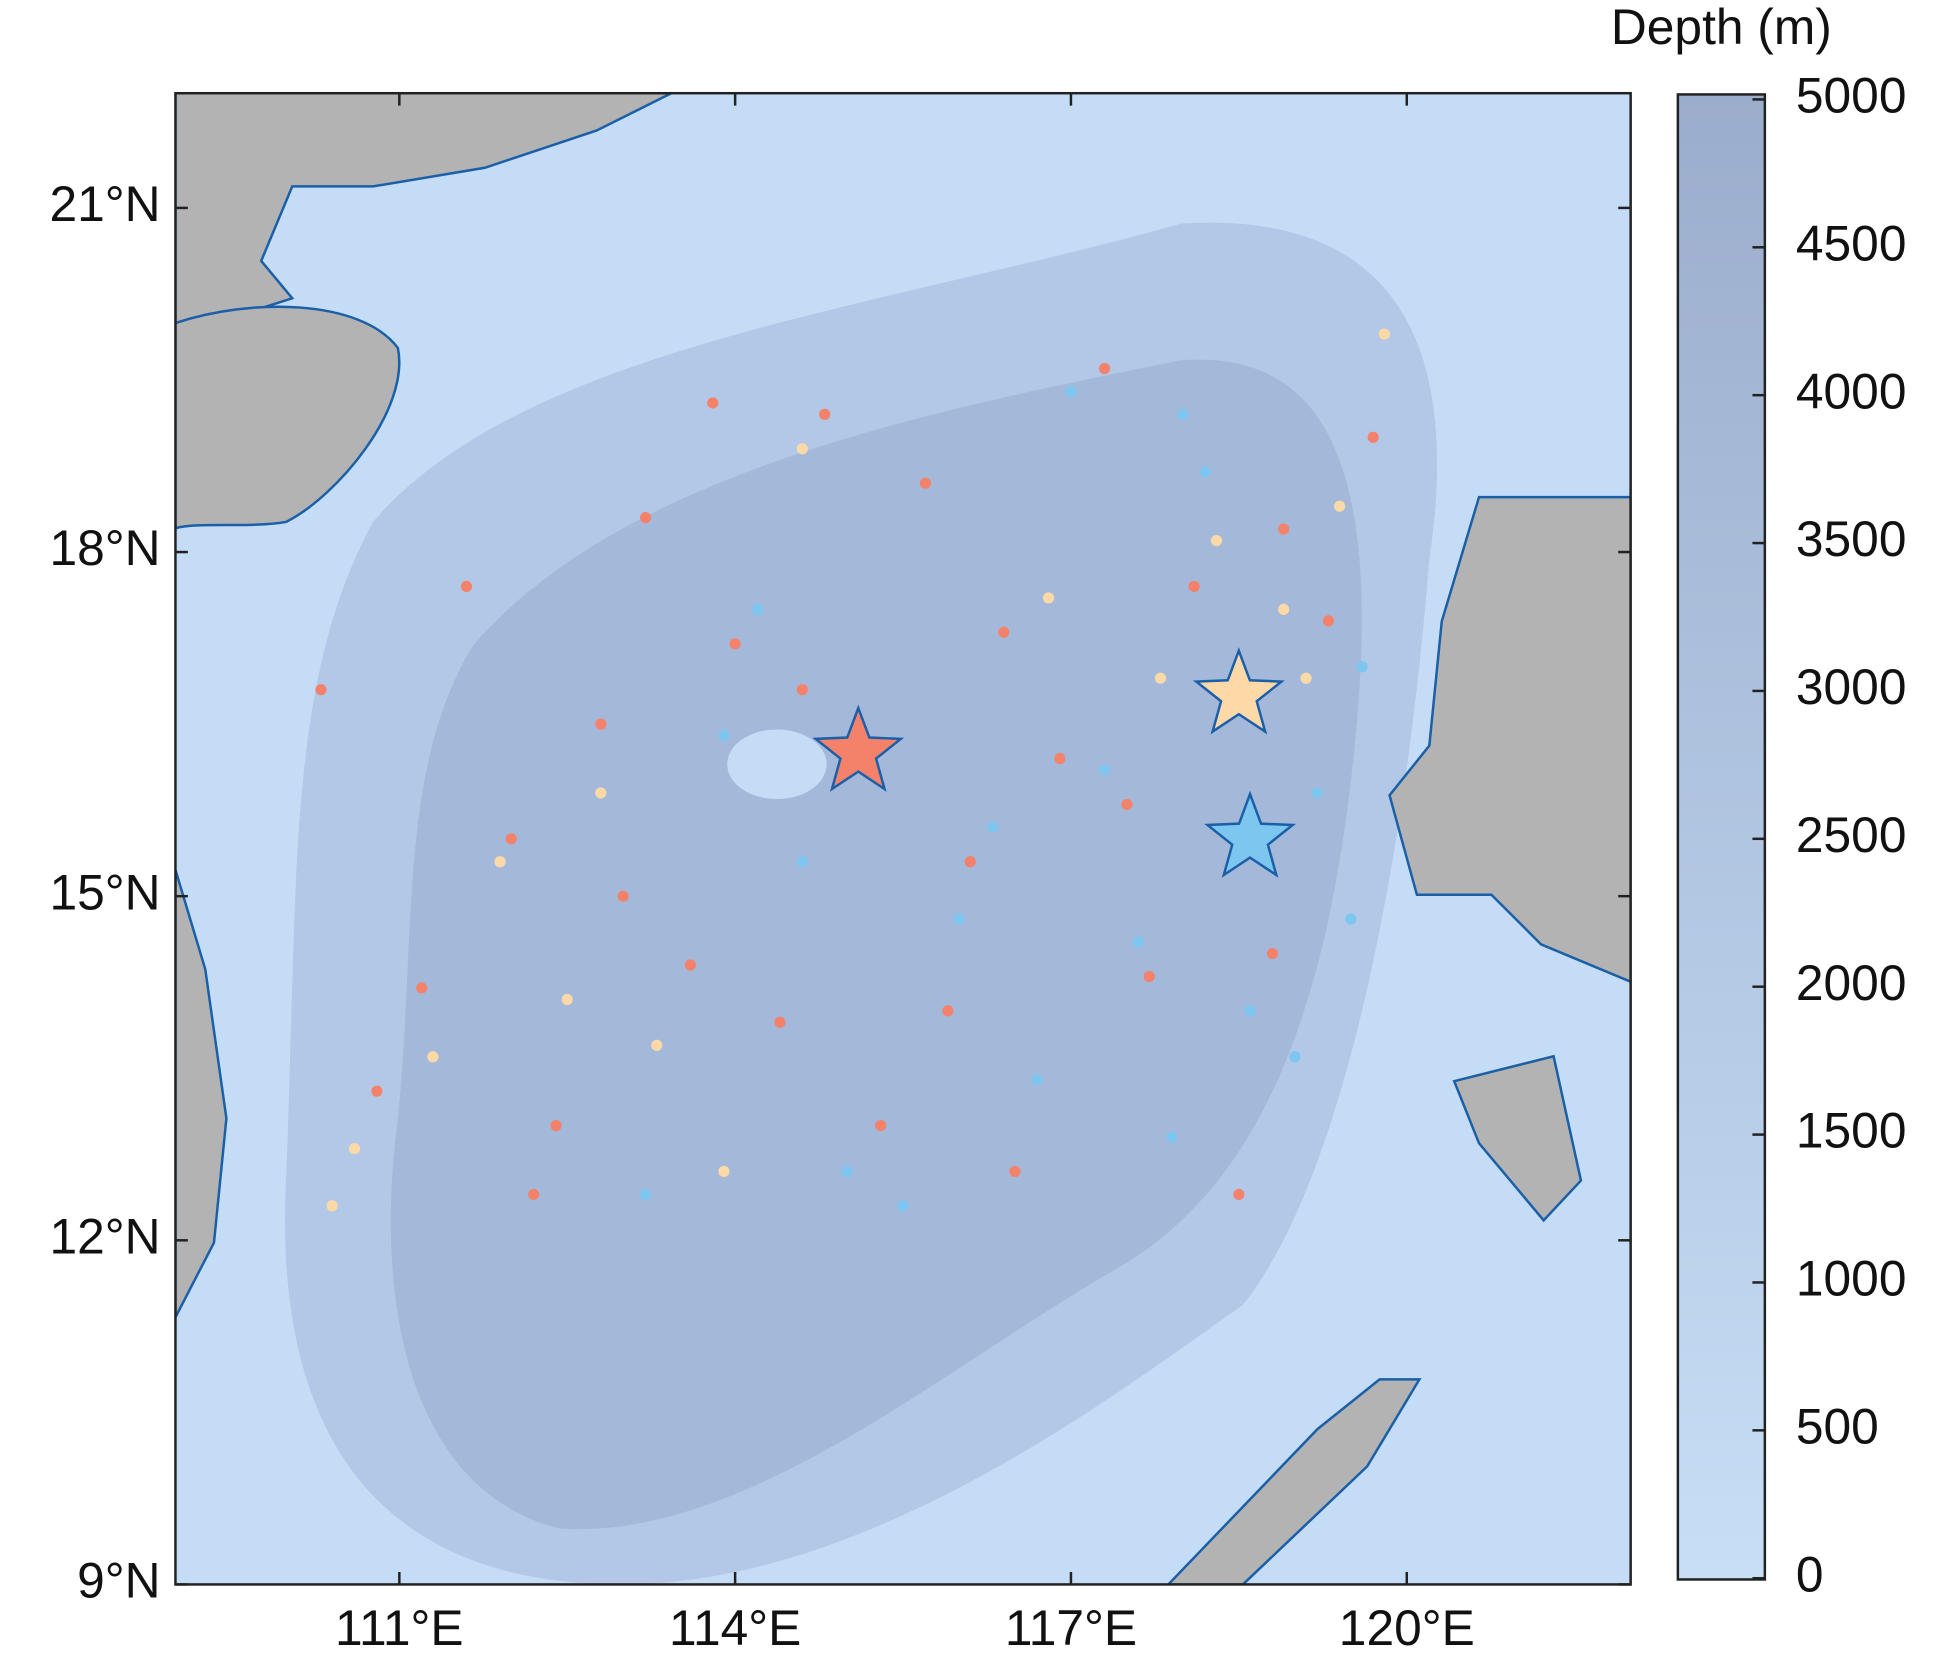 The height and width of the screenshot is (1664, 1949). Describe the element at coordinates (105, 892) in the screenshot. I see `y-tick-label: 15°N` at that location.